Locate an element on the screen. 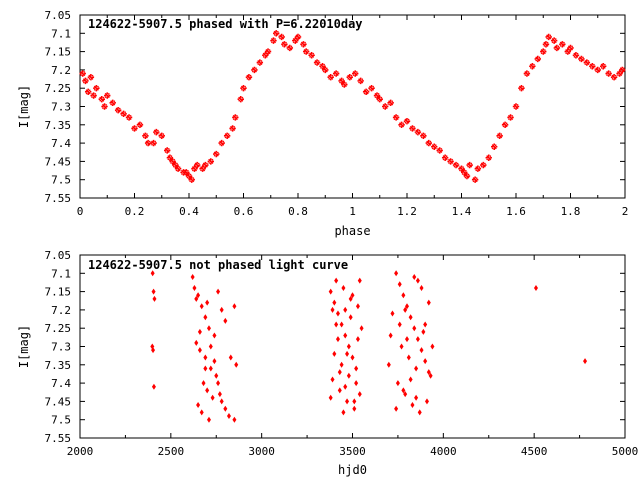 This screenshot has width=640, height=485. x-tick-label: 2 is located at coordinates (625, 211).